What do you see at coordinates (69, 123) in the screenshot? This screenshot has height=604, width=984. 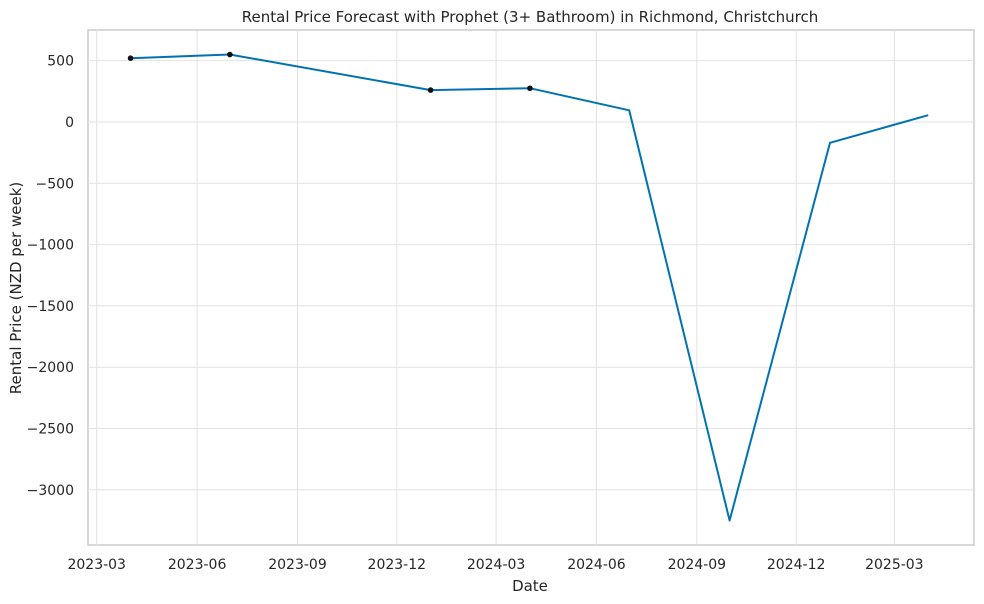 I see `y-tick-label: 0` at bounding box center [69, 123].